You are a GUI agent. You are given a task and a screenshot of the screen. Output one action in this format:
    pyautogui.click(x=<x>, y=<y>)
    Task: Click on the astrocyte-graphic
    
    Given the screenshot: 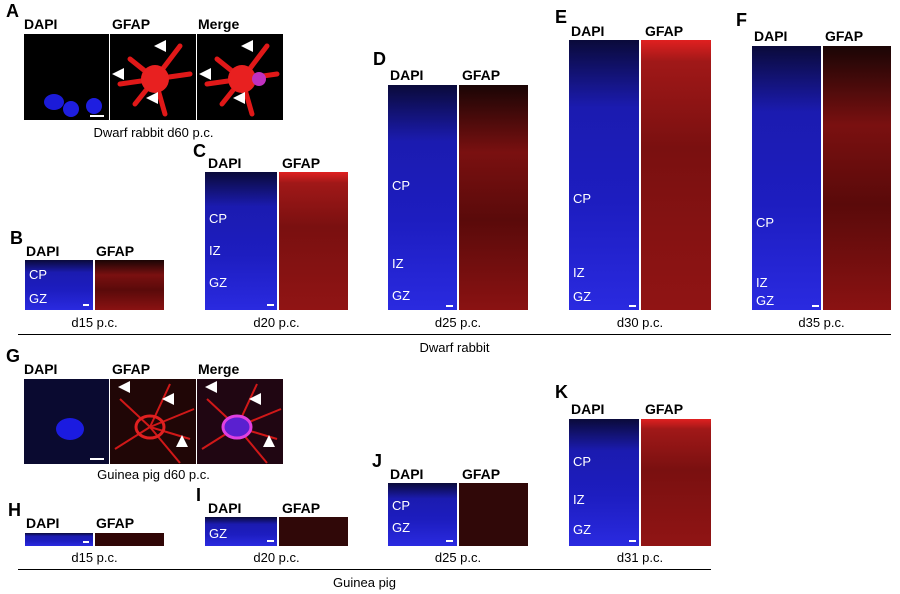 What is the action you would take?
    pyautogui.click(x=155, y=80)
    